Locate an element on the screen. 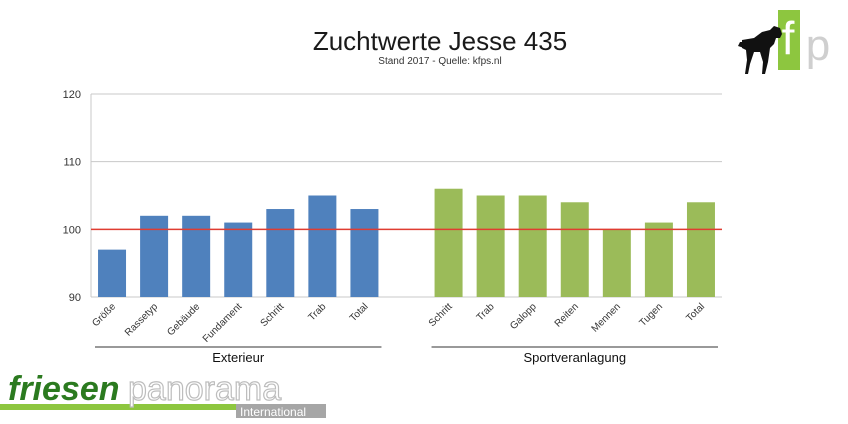 This screenshot has height=424, width=848. y-tick-label: 110 is located at coordinates (72, 163).